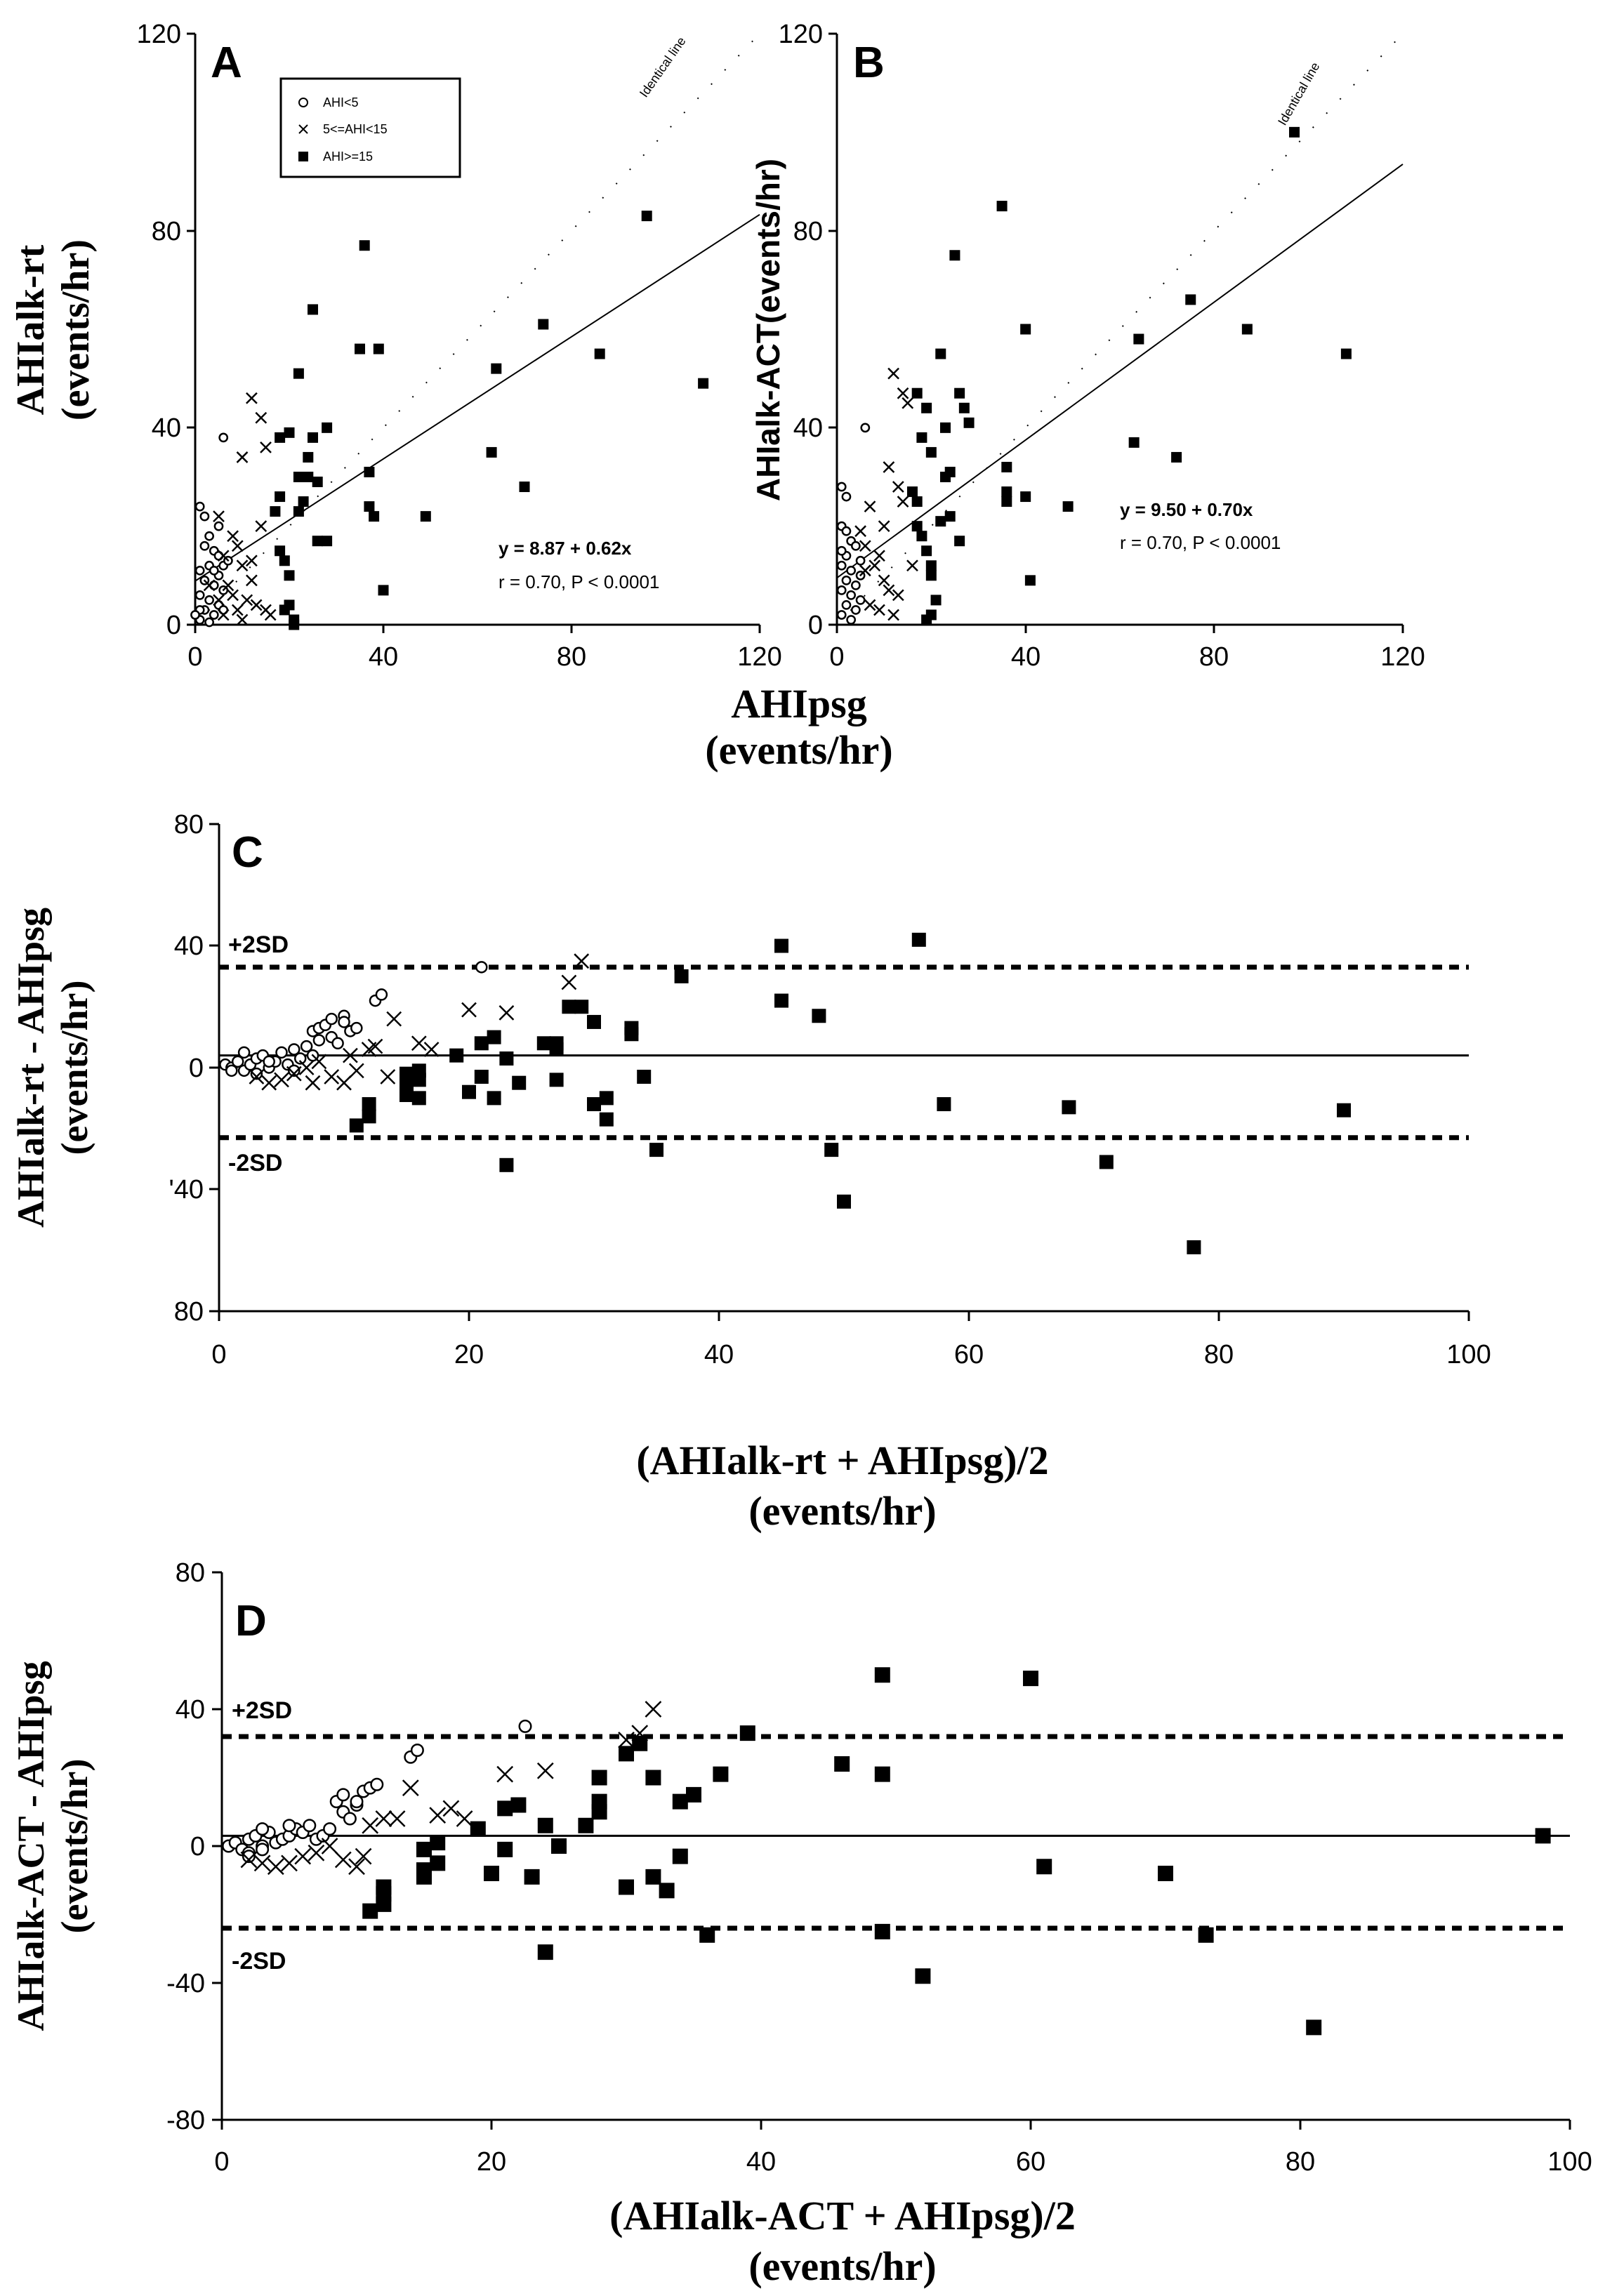 The image size is (1598, 2296). What do you see at coordinates (969, 1354) in the screenshot?
I see `panel-c-xtick: 60` at bounding box center [969, 1354].